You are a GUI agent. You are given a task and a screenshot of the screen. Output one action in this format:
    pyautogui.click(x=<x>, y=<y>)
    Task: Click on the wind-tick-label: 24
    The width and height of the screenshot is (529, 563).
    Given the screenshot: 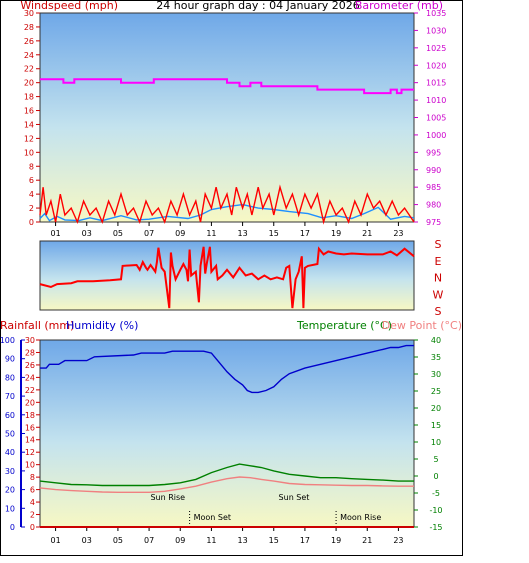 What is the action you would take?
    pyautogui.click(x=29, y=55)
    